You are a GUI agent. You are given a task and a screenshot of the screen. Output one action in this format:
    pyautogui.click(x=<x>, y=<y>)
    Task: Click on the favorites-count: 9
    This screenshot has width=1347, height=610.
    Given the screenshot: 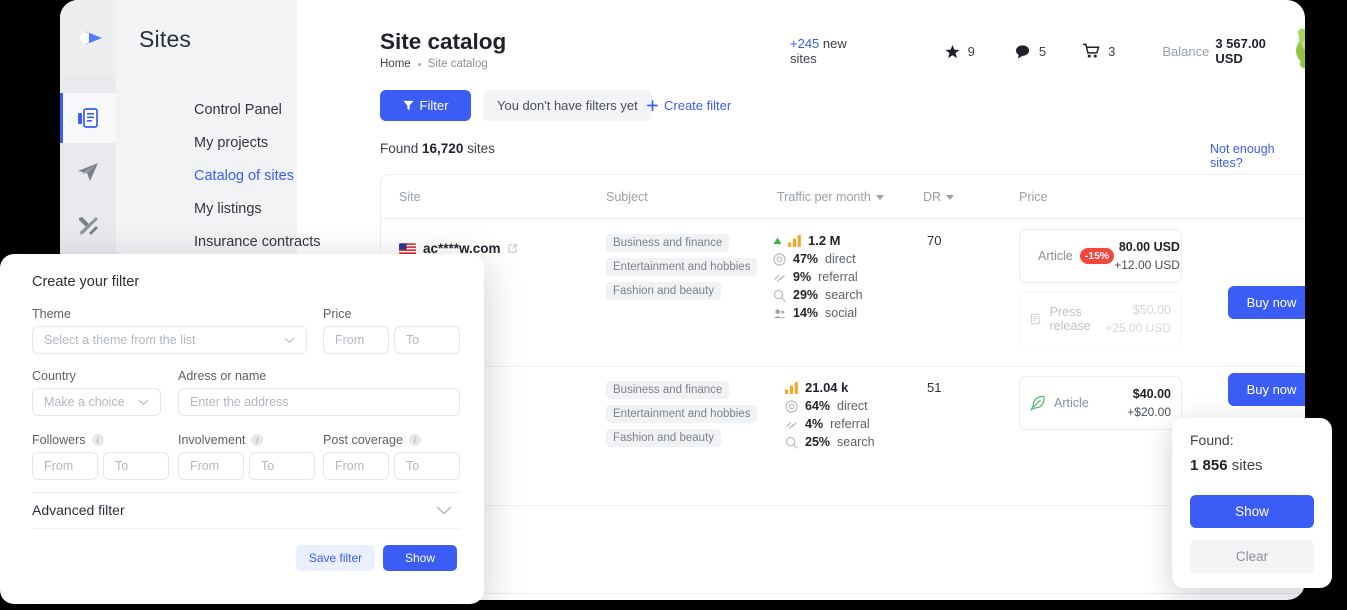 What is the action you would take?
    pyautogui.click(x=971, y=51)
    